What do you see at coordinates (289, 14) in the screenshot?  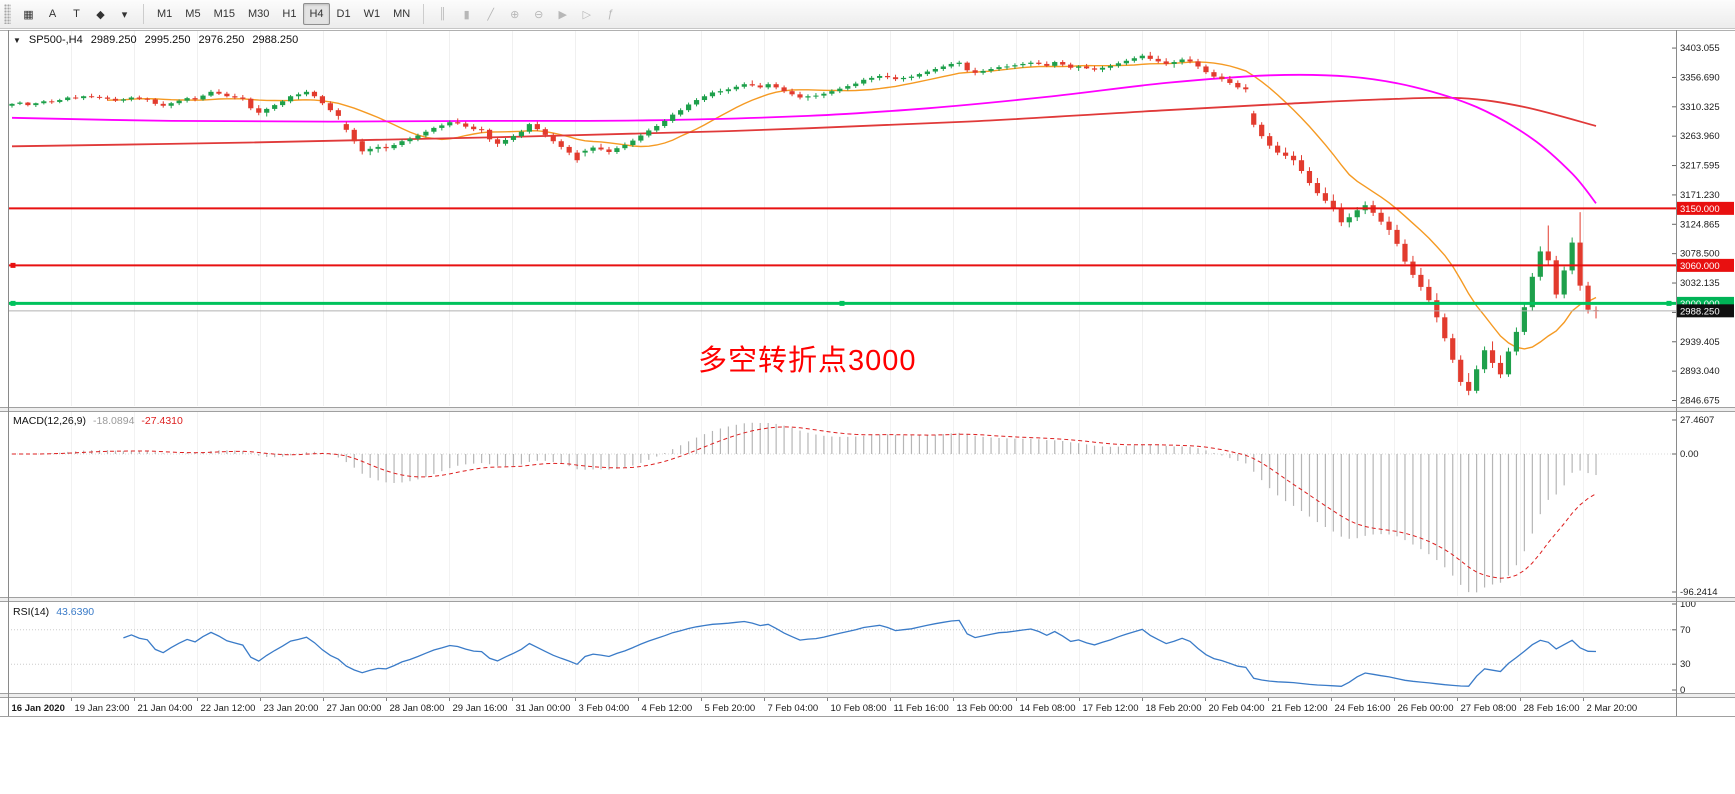 I see `timeframe-button-h1: H1` at bounding box center [289, 14].